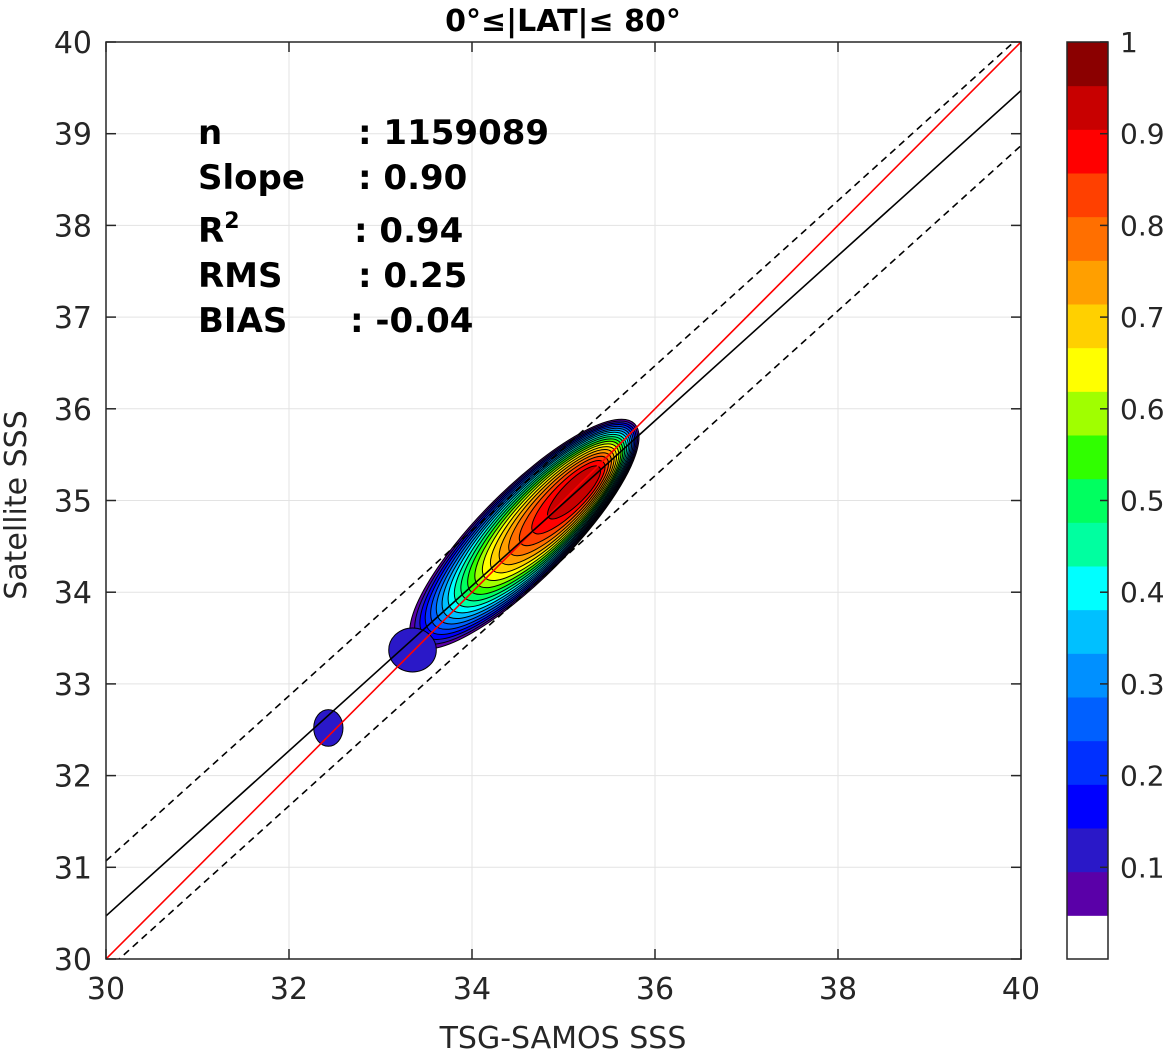  I want to click on x-axis-label: TSG-SAMOS SSS, so click(563, 1038).